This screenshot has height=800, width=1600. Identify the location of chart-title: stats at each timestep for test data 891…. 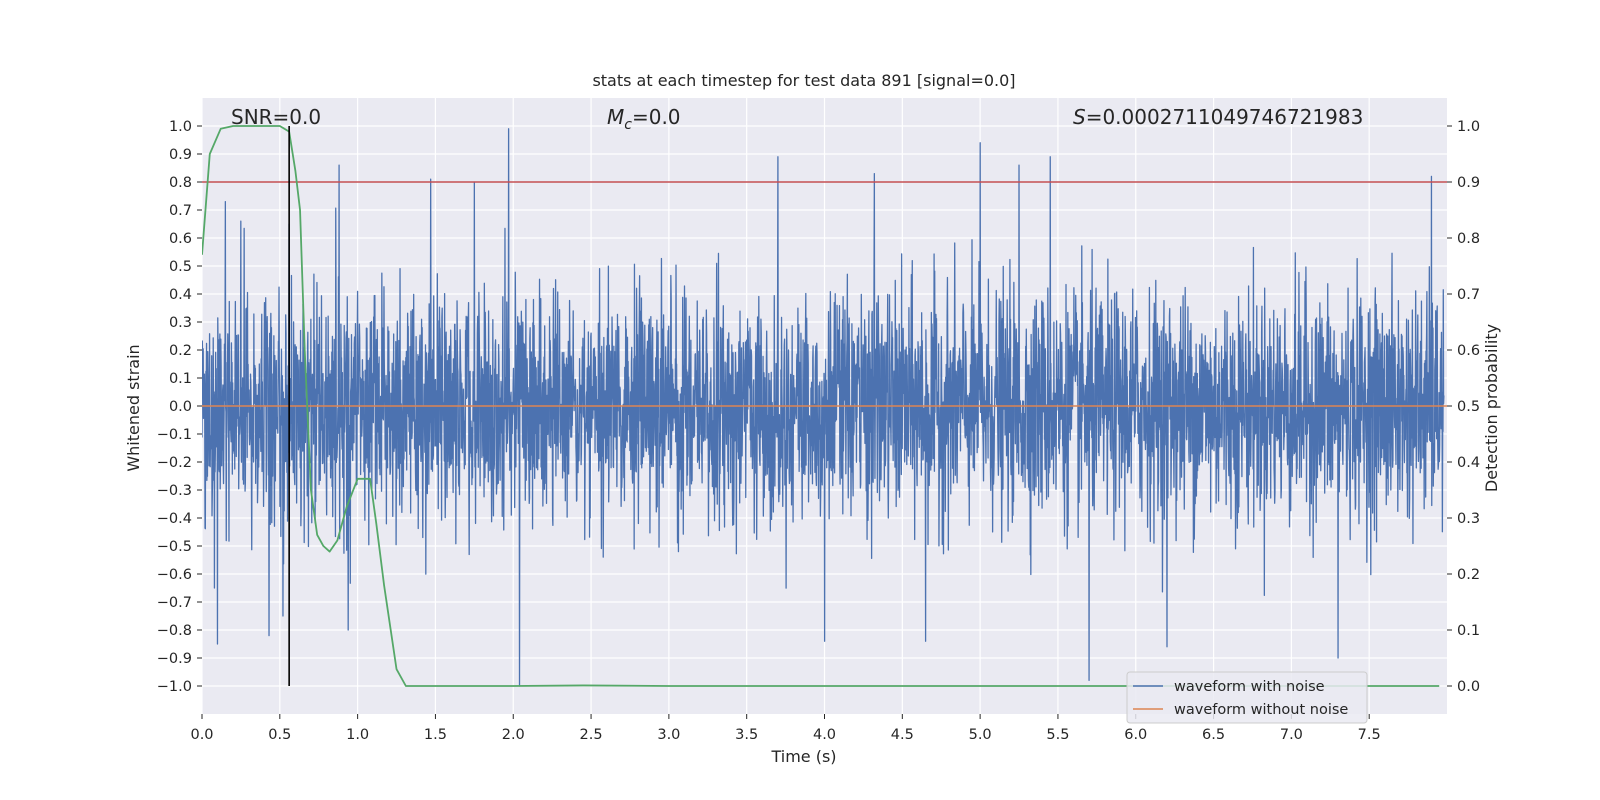
(803, 80).